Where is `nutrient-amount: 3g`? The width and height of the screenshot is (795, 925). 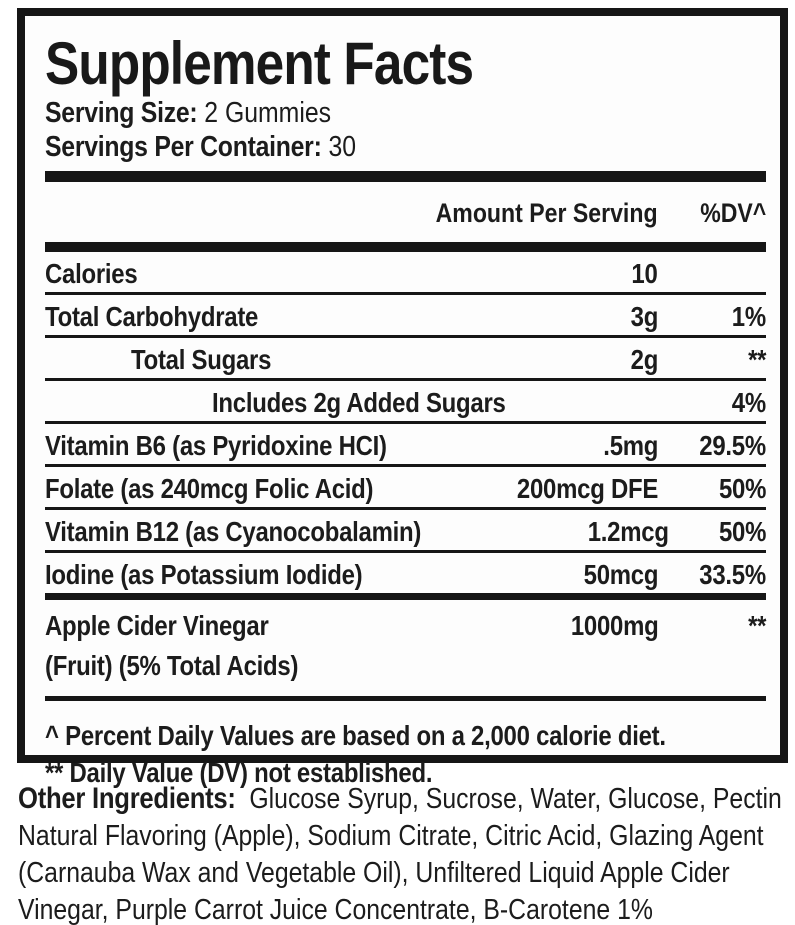
nutrient-amount: 3g is located at coordinates (644, 316).